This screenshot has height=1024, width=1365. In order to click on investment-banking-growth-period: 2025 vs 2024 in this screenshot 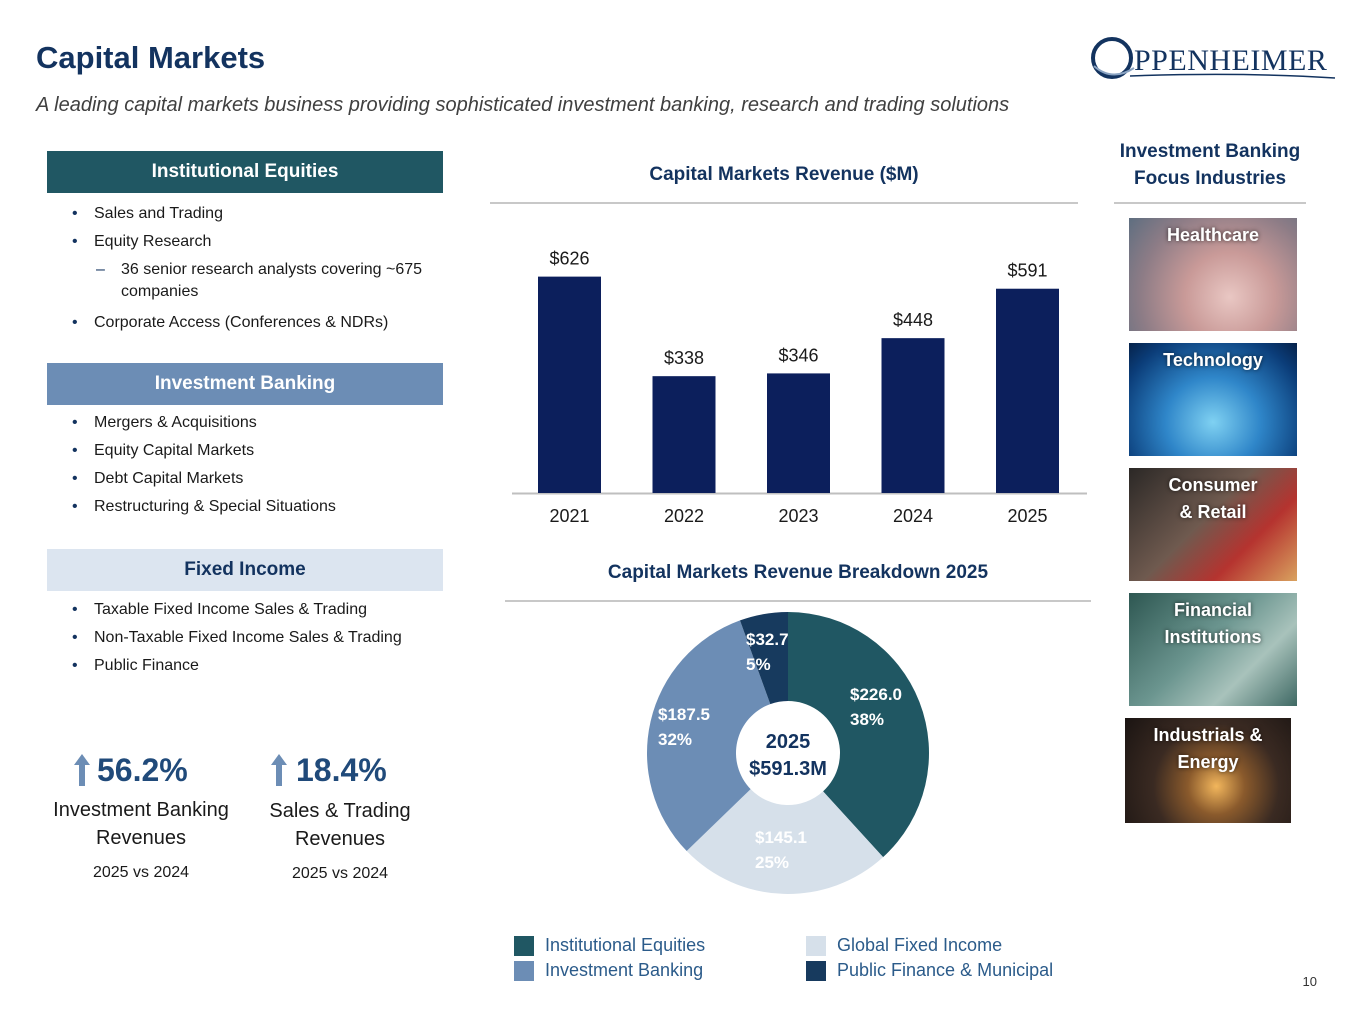, I will do `click(141, 872)`.